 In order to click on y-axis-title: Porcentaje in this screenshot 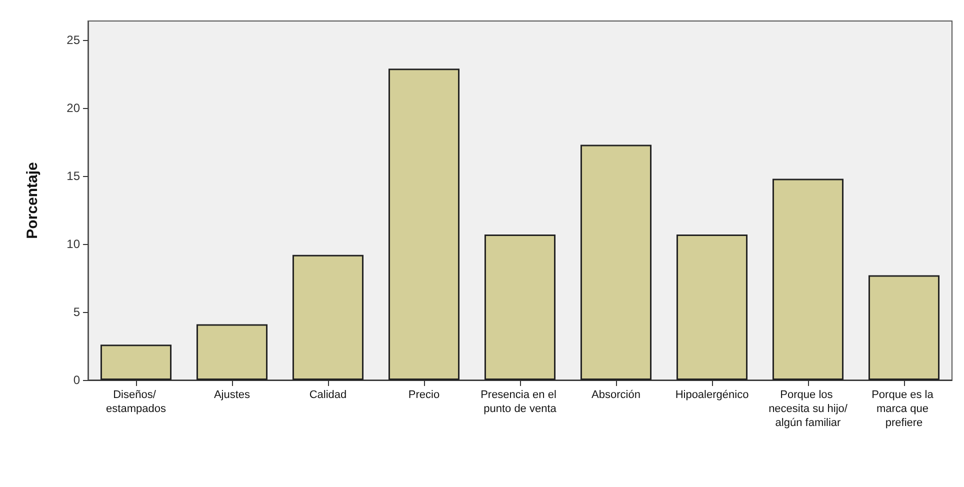, I will do `click(32, 200)`.